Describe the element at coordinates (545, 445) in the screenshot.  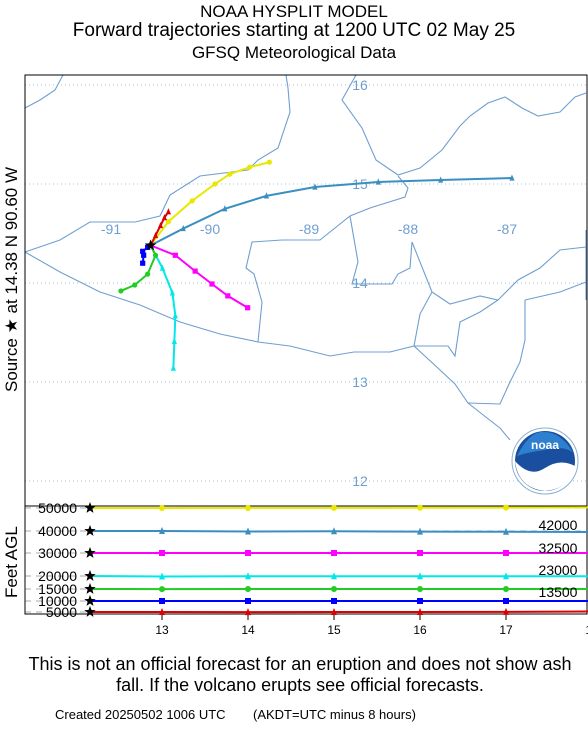
I see `noaa-logo-text: noaa` at that location.